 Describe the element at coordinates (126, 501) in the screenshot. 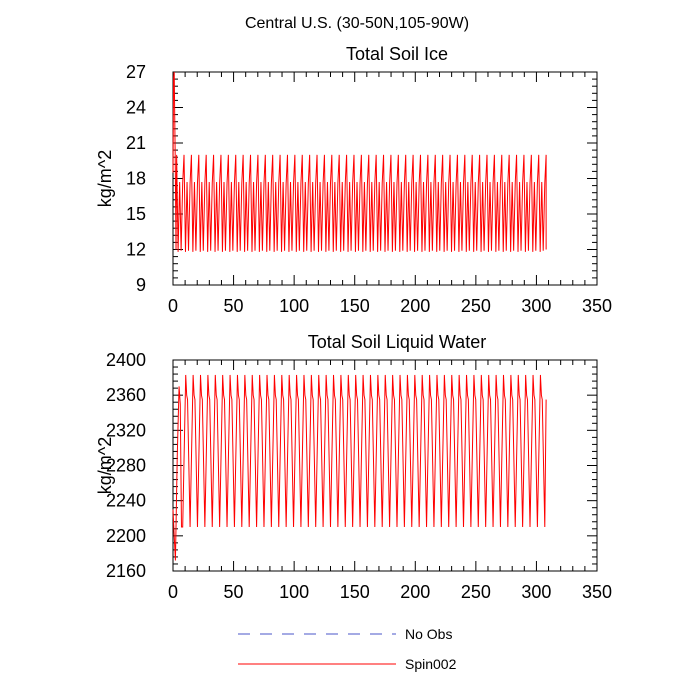

I see `y-tick-label: 2240` at that location.